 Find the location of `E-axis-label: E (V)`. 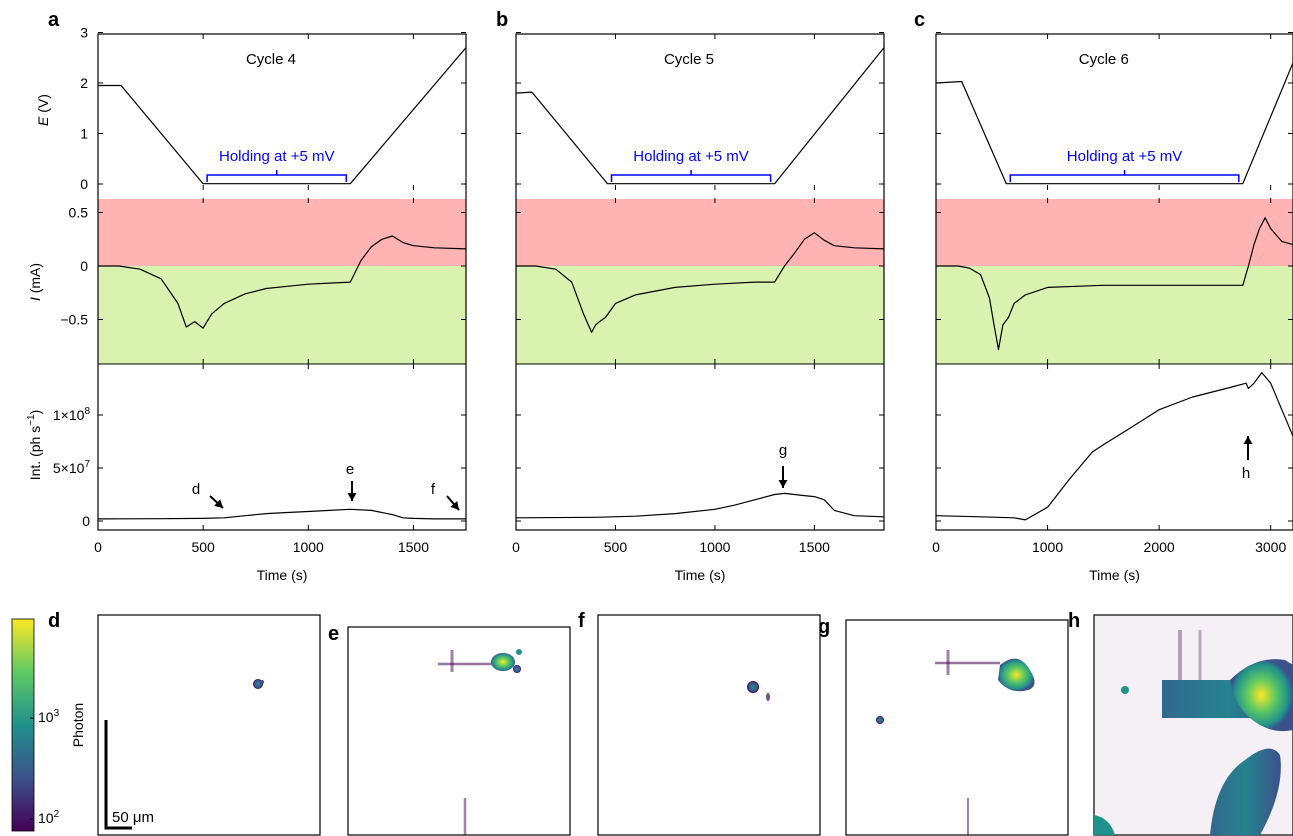

E-axis-label: E (V) is located at coordinates (43, 110).